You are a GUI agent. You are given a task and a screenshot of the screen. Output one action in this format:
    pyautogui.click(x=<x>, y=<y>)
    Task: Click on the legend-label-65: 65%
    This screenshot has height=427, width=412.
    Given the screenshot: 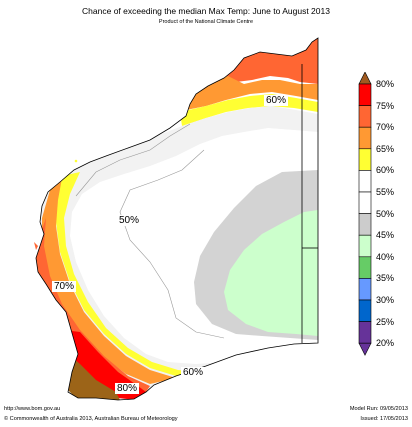 What is the action you would take?
    pyautogui.click(x=385, y=148)
    